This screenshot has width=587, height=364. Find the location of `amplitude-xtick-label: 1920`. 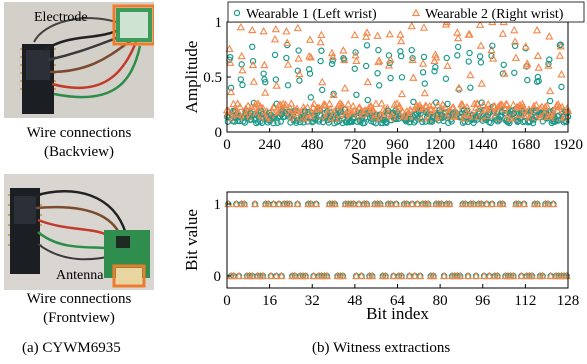

amplitude-xtick-label: 1920 is located at coordinates (568, 145).